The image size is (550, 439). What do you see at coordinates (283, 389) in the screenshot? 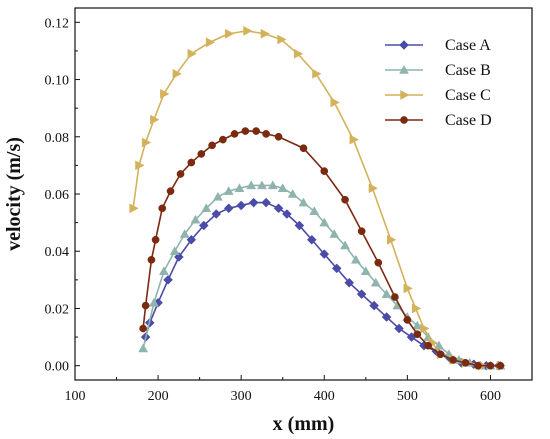
I see `x-axis: 100 200 300 400 500 600` at bounding box center [283, 389].